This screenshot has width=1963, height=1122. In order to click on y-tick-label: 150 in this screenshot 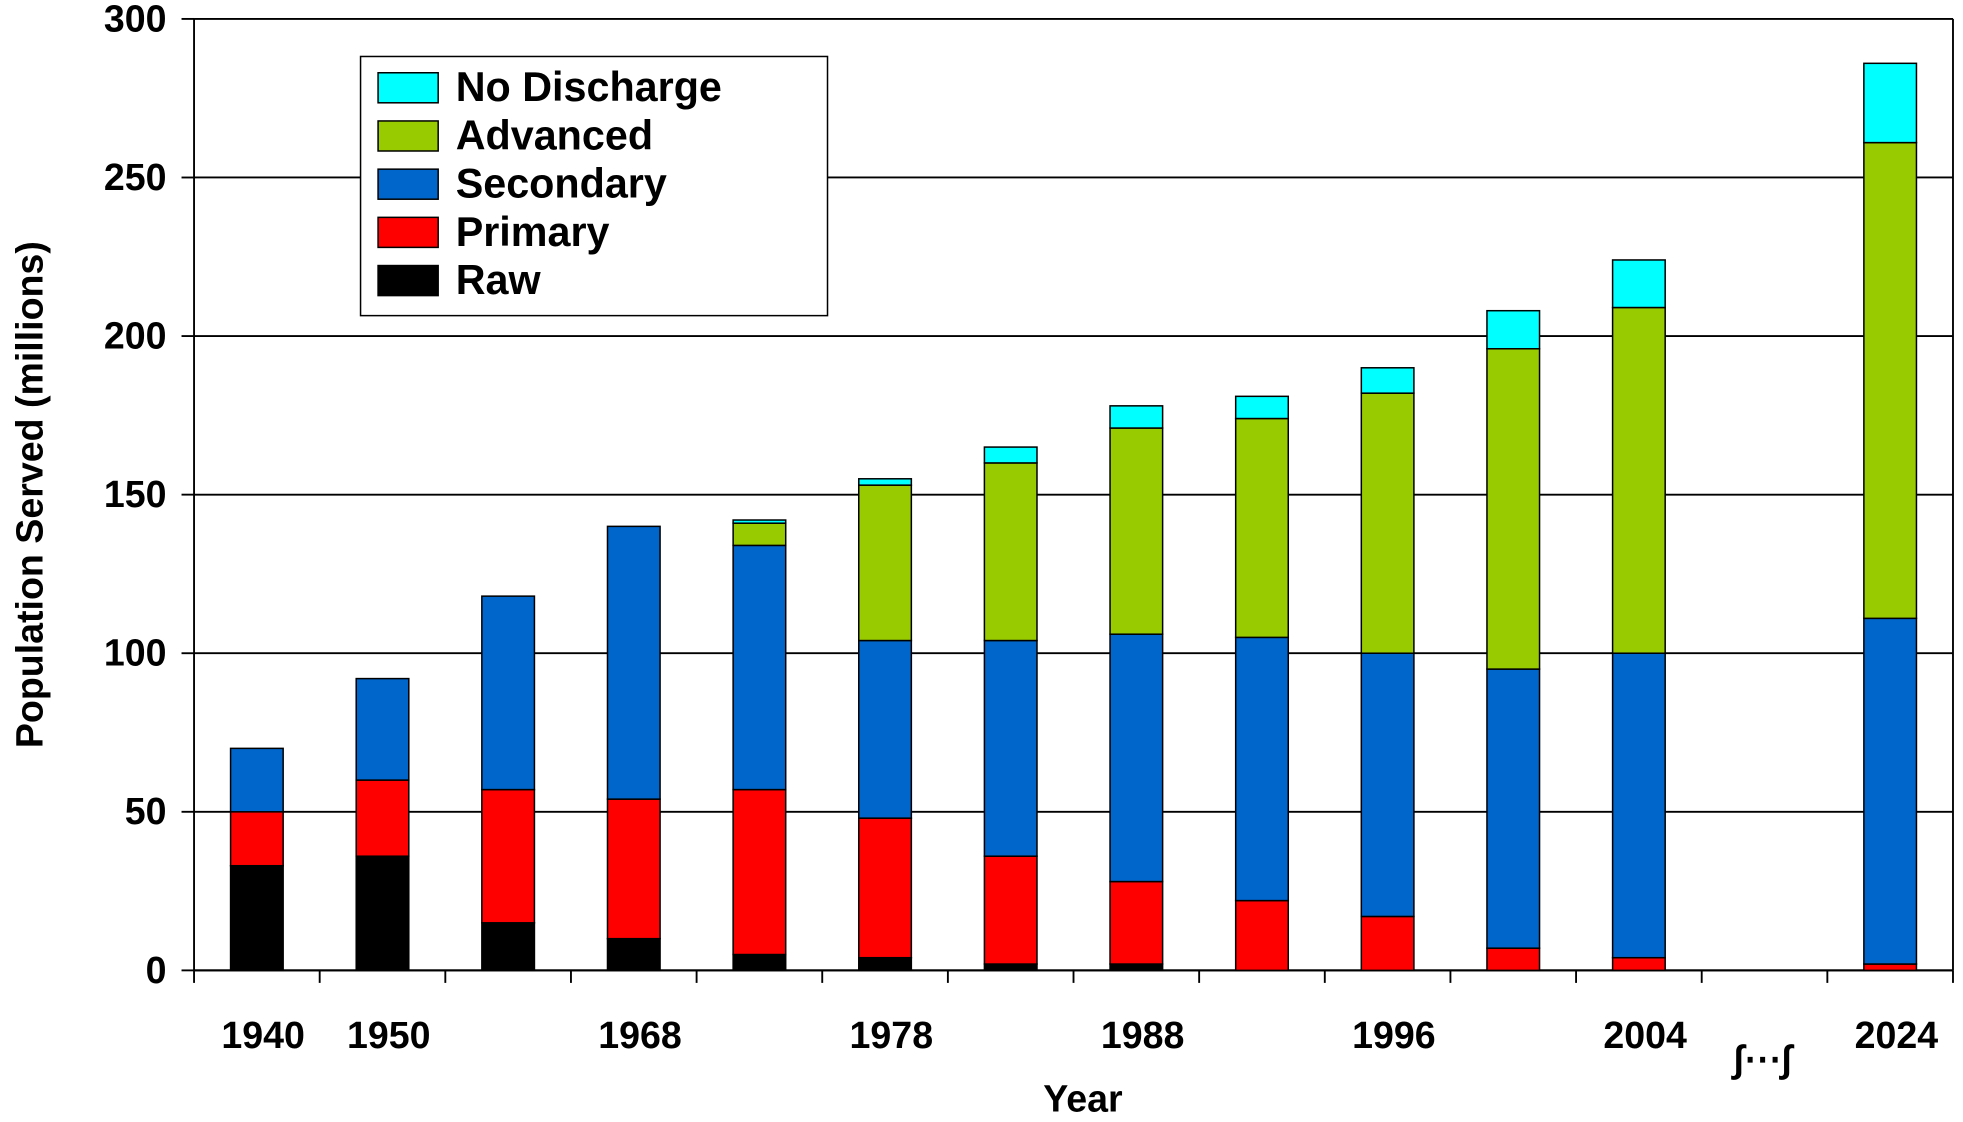, I will do `click(135, 494)`.